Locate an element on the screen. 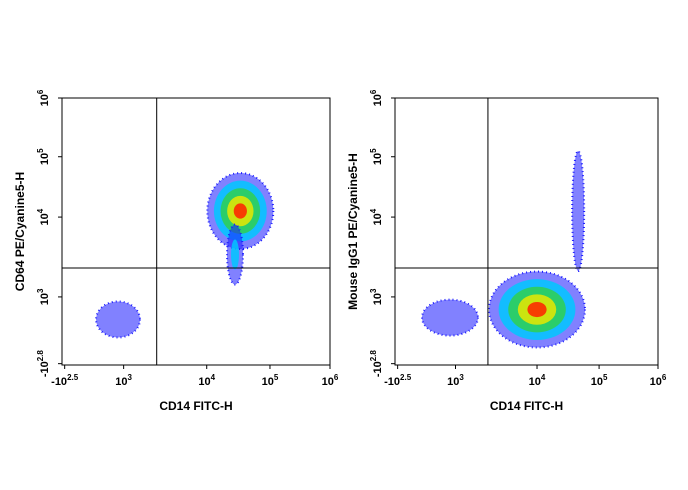  y-axis-label: Mouse IgG1 PE/Cyanine5-H is located at coordinates (353, 231).